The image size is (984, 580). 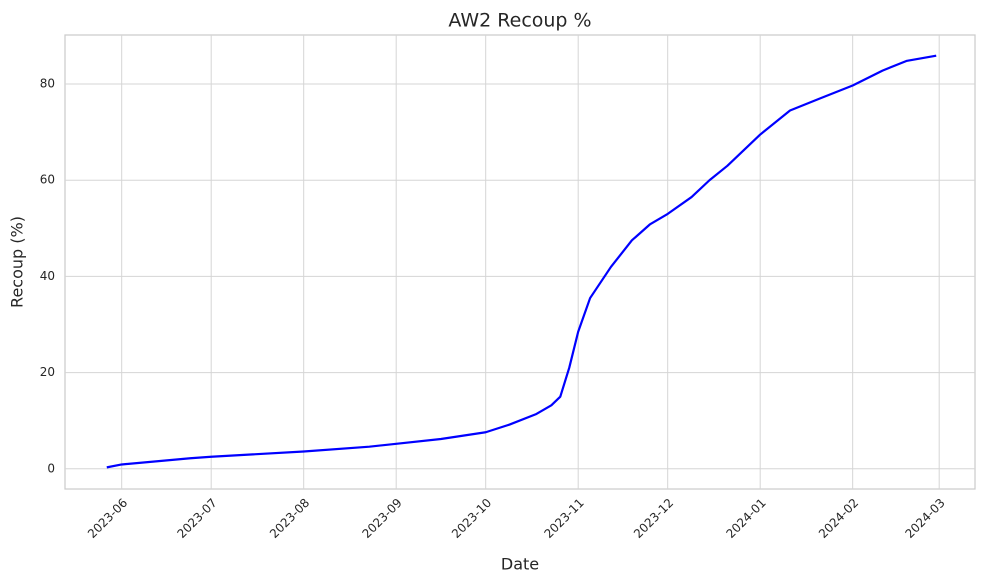 What do you see at coordinates (745, 518) in the screenshot?
I see `x-tick-label: 2024-01` at bounding box center [745, 518].